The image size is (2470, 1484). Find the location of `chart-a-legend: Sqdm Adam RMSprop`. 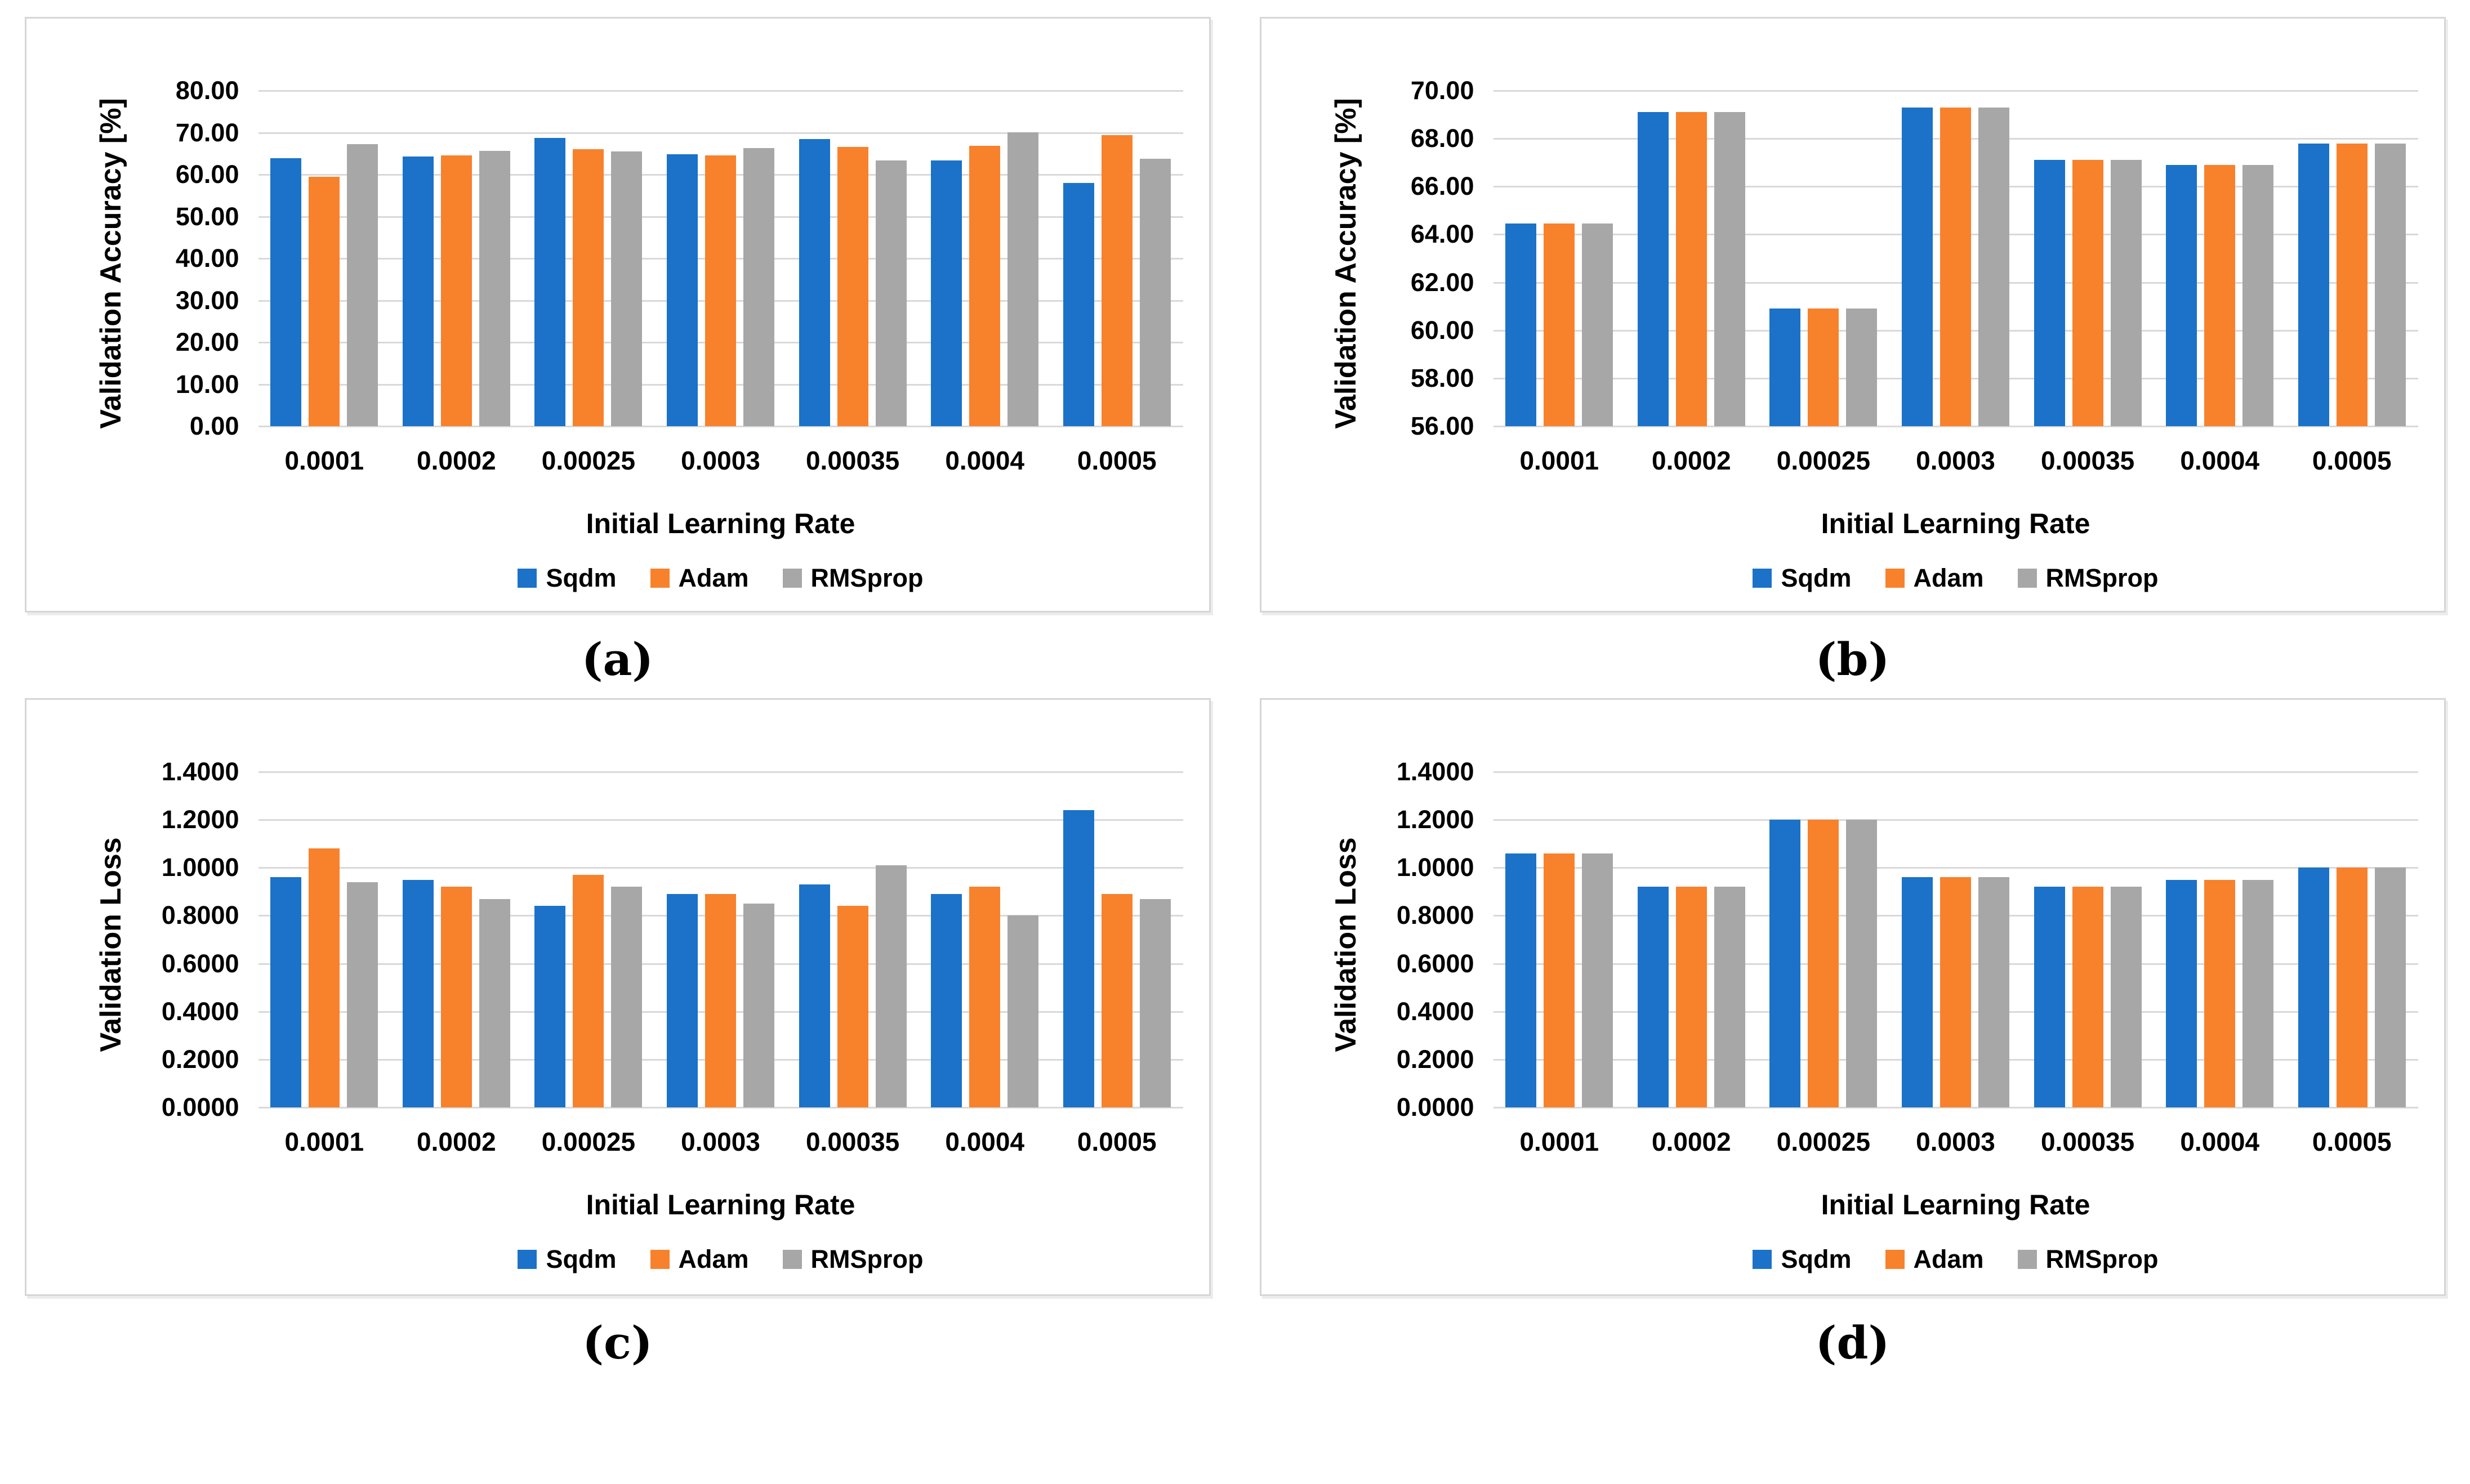

chart-a-legend: Sqdm Adam RMSprop is located at coordinates (721, 578).